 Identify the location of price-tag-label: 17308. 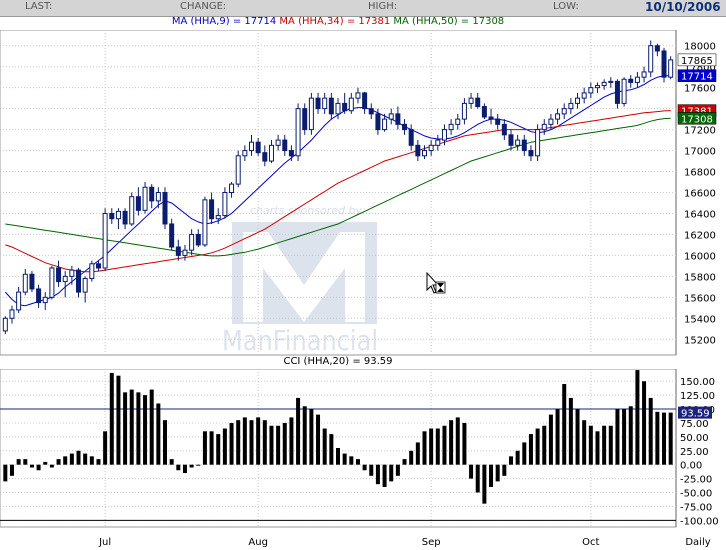
(697, 119).